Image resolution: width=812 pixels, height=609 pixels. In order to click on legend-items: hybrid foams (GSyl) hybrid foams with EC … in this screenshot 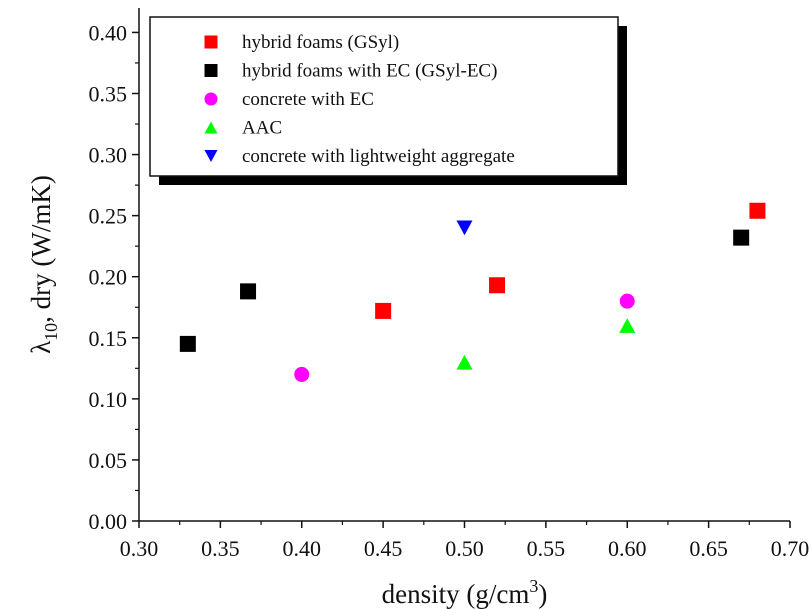, I will do `click(359, 99)`.